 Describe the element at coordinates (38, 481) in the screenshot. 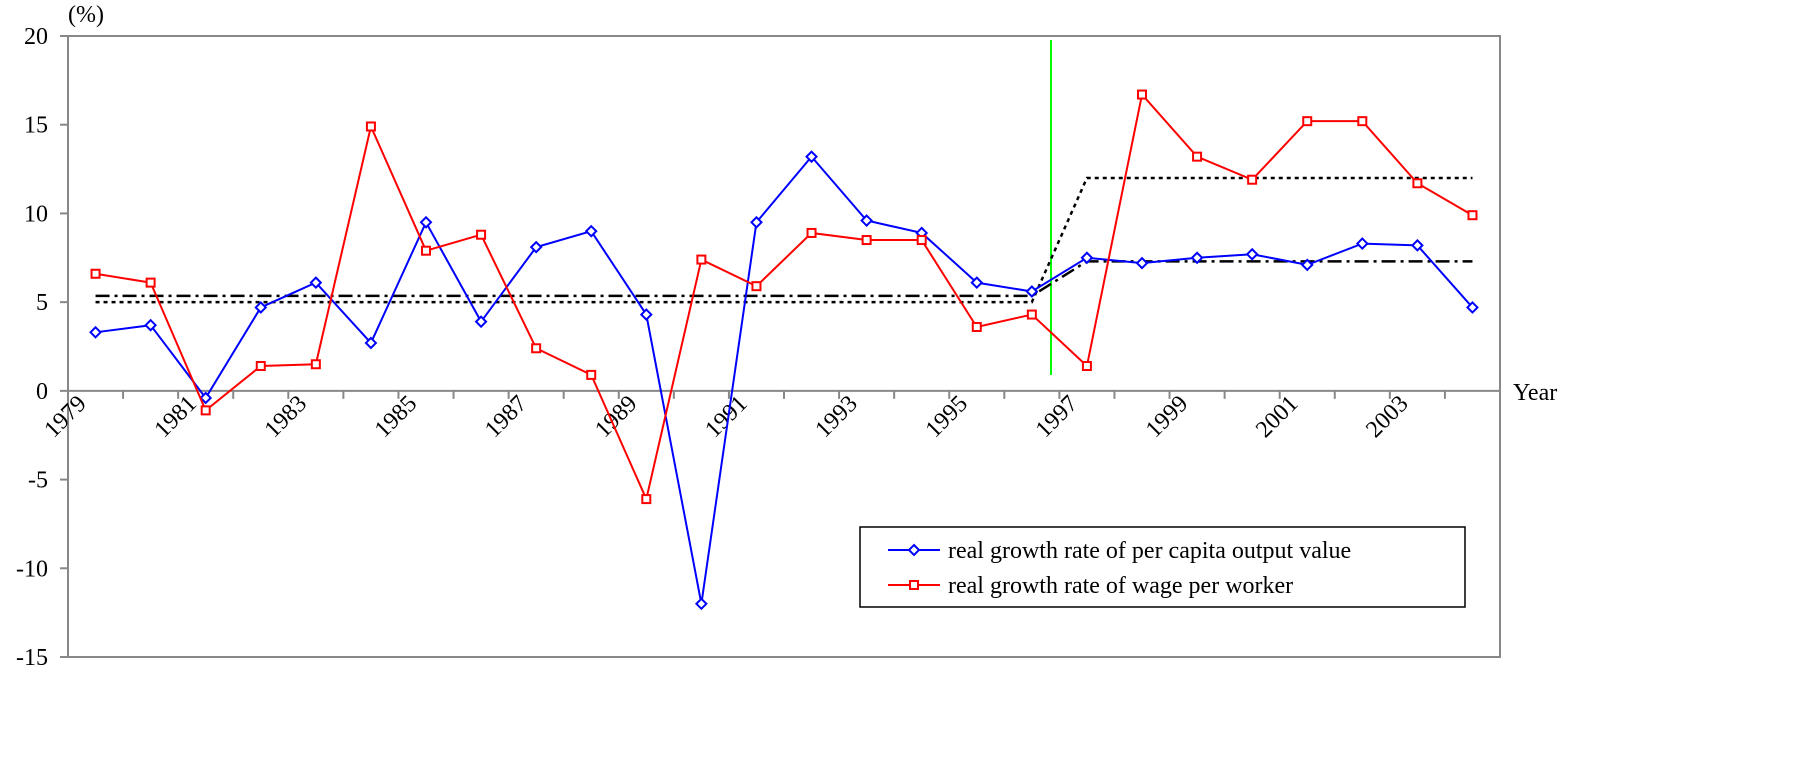

I see `y-tick-label: -5` at that location.